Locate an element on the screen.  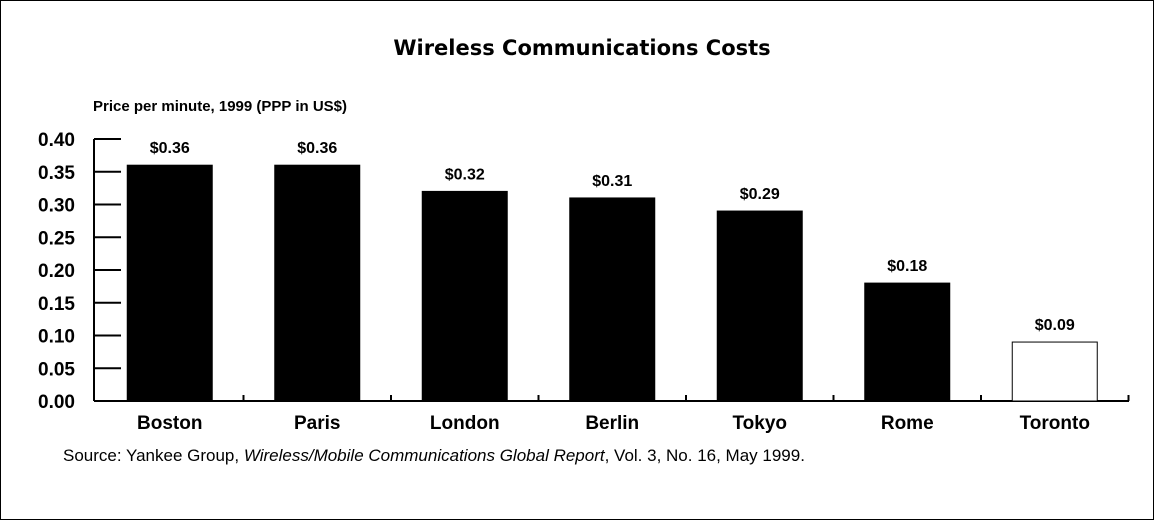
y-tick-label: 0.25 is located at coordinates (56, 238).